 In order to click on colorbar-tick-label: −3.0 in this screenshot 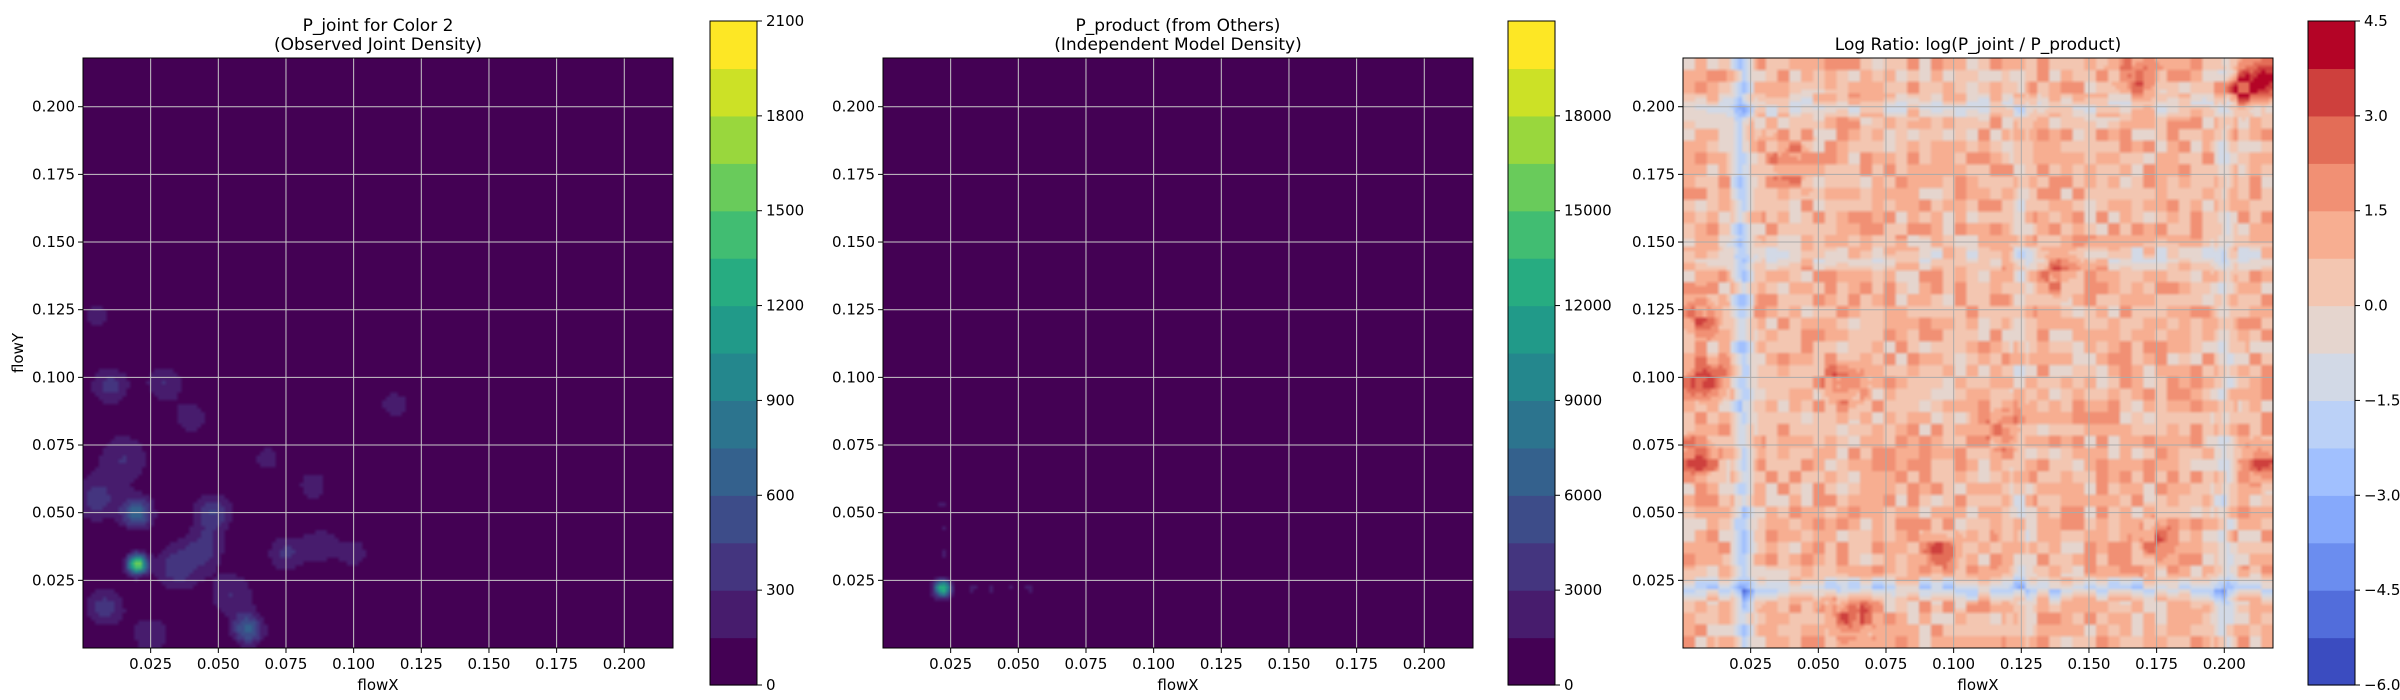, I will do `click(2382, 495)`.